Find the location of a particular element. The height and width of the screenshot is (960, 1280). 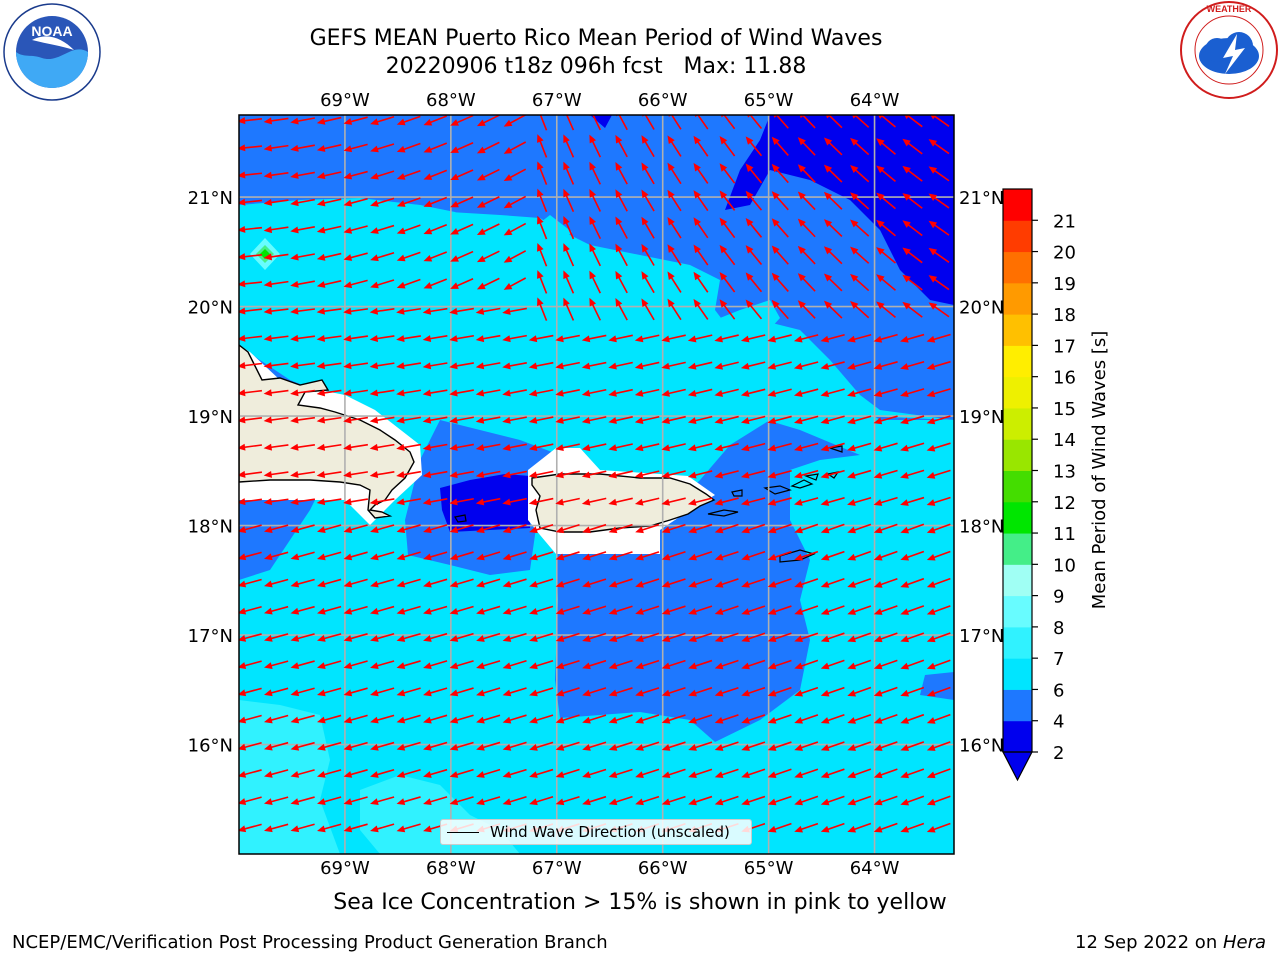

lat-label-left-5: 16°N is located at coordinates (210, 746).